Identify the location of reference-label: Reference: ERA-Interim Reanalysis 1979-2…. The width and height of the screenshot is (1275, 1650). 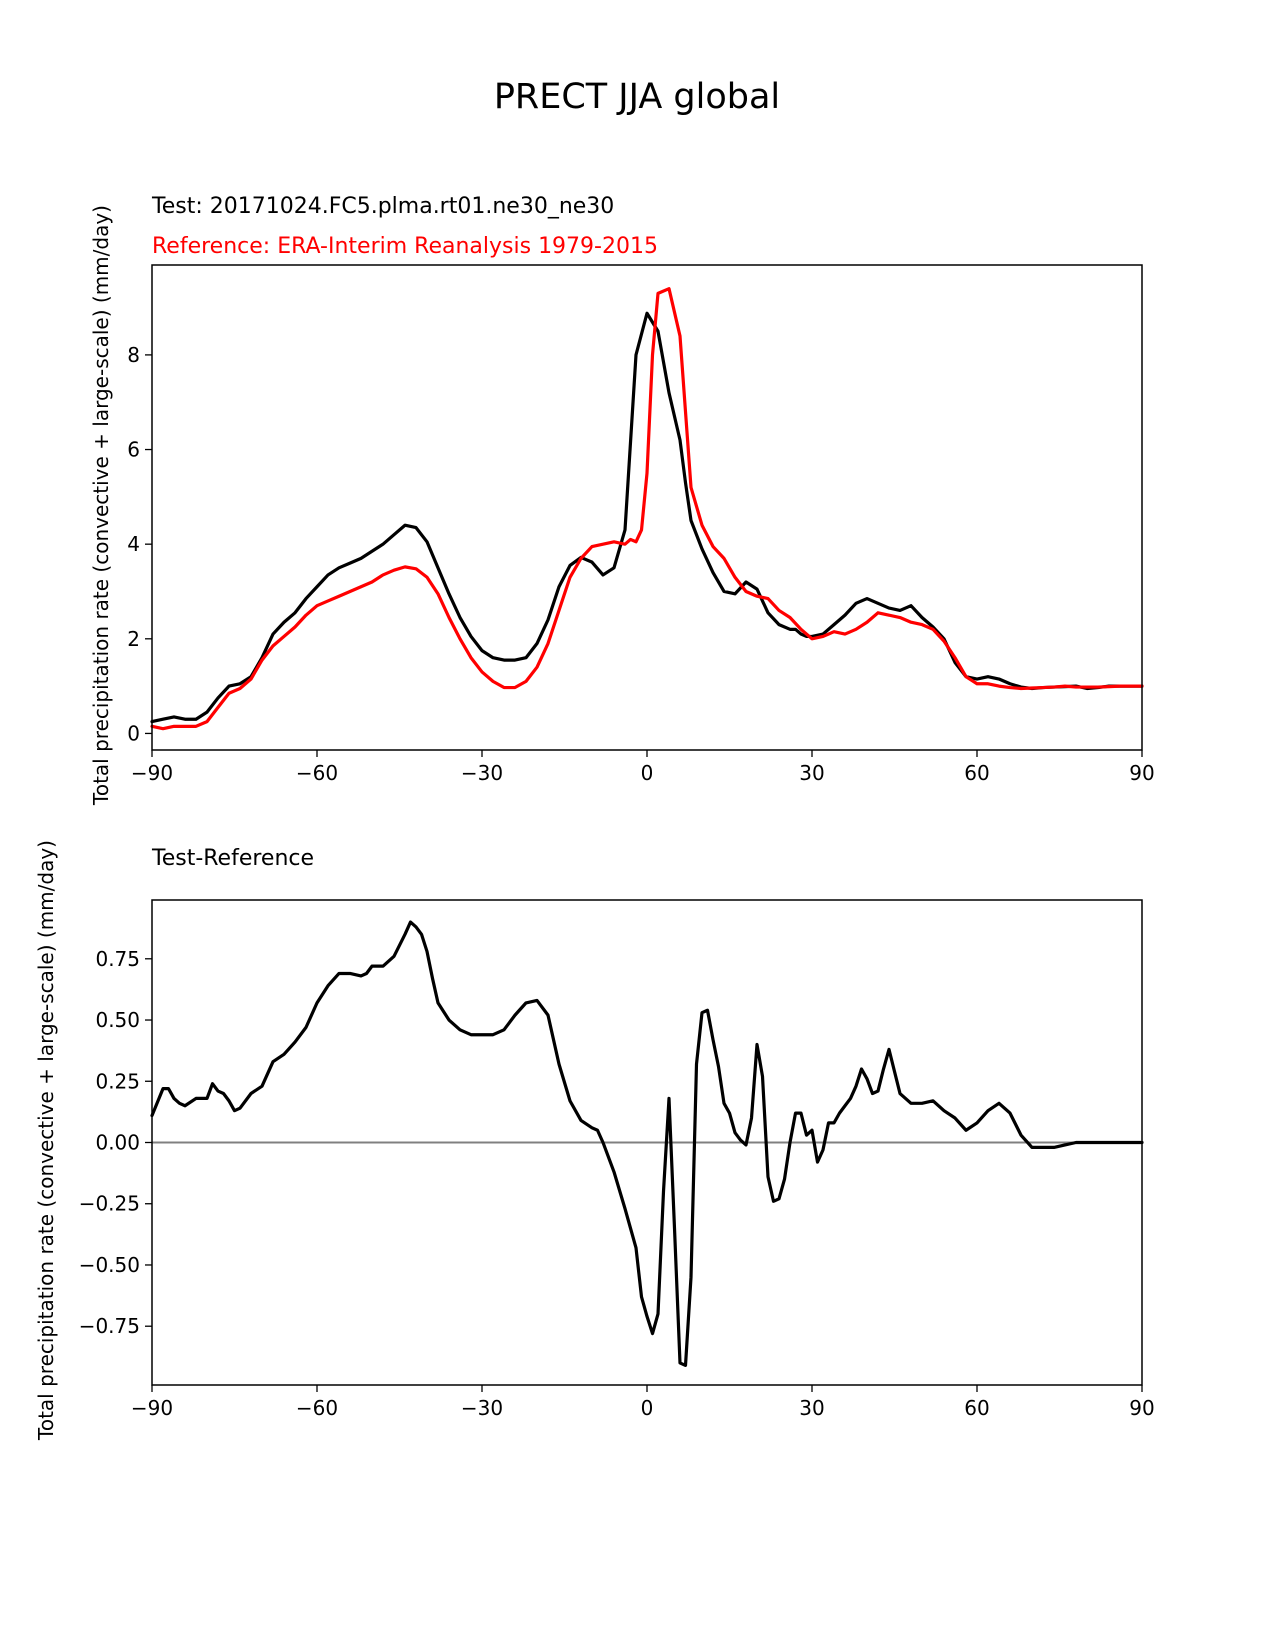
(405, 246).